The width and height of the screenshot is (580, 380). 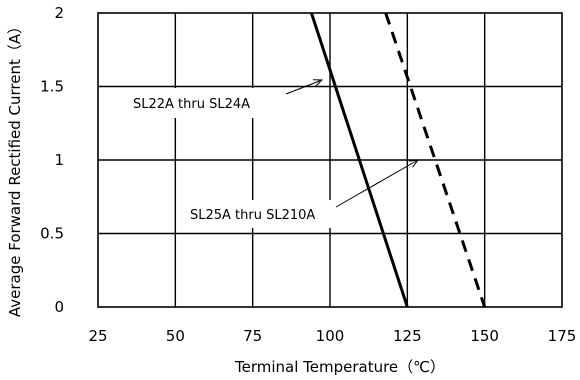 What do you see at coordinates (52, 234) in the screenshot?
I see `y-tick-label: 0.5` at bounding box center [52, 234].